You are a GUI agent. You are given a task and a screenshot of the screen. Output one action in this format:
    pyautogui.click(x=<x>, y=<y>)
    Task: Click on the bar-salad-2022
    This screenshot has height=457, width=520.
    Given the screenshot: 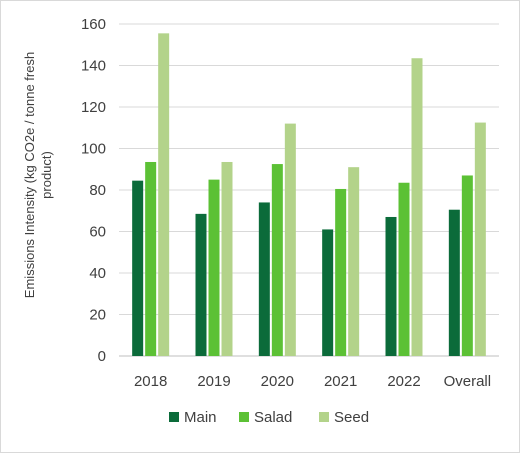 What is the action you would take?
    pyautogui.click(x=404, y=269)
    